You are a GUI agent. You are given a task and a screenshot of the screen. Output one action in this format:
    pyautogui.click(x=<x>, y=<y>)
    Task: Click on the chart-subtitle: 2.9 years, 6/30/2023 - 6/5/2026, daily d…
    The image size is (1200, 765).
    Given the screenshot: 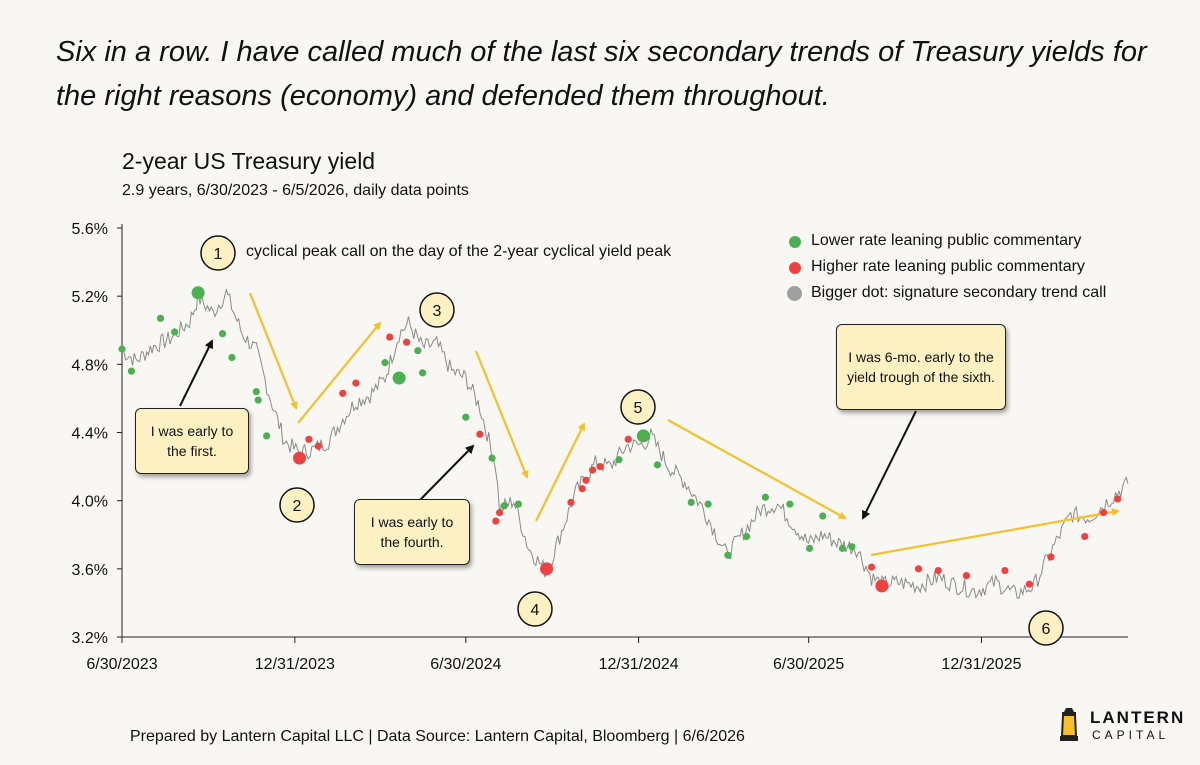 What is the action you would take?
    pyautogui.click(x=295, y=190)
    